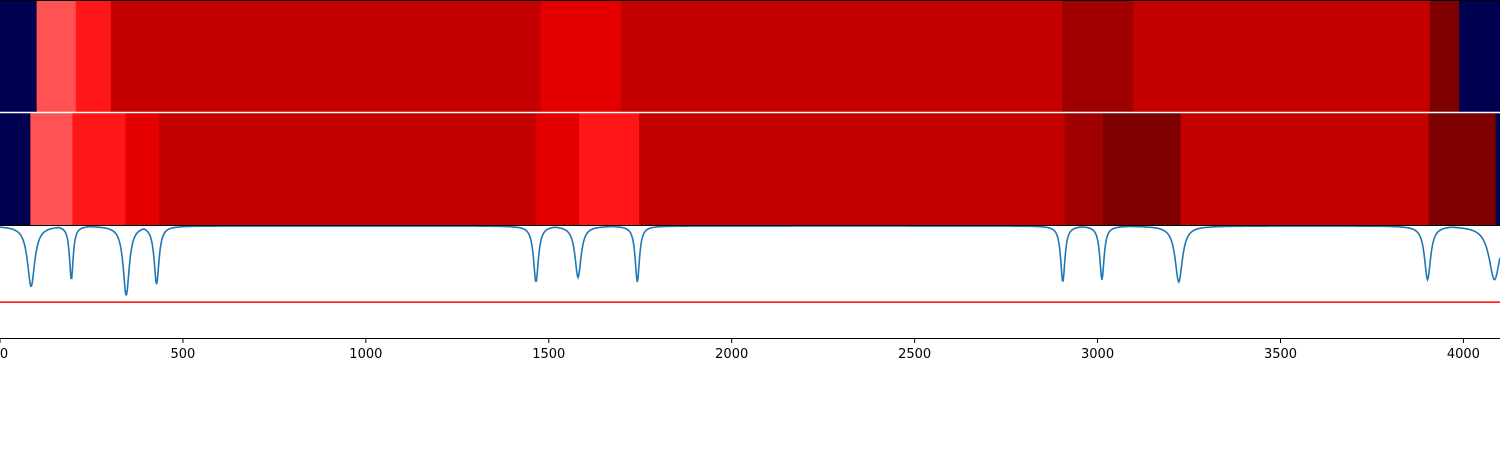 The height and width of the screenshot is (450, 1500). Describe the element at coordinates (365, 354) in the screenshot. I see `x-tick-label-1000: 1000` at that location.